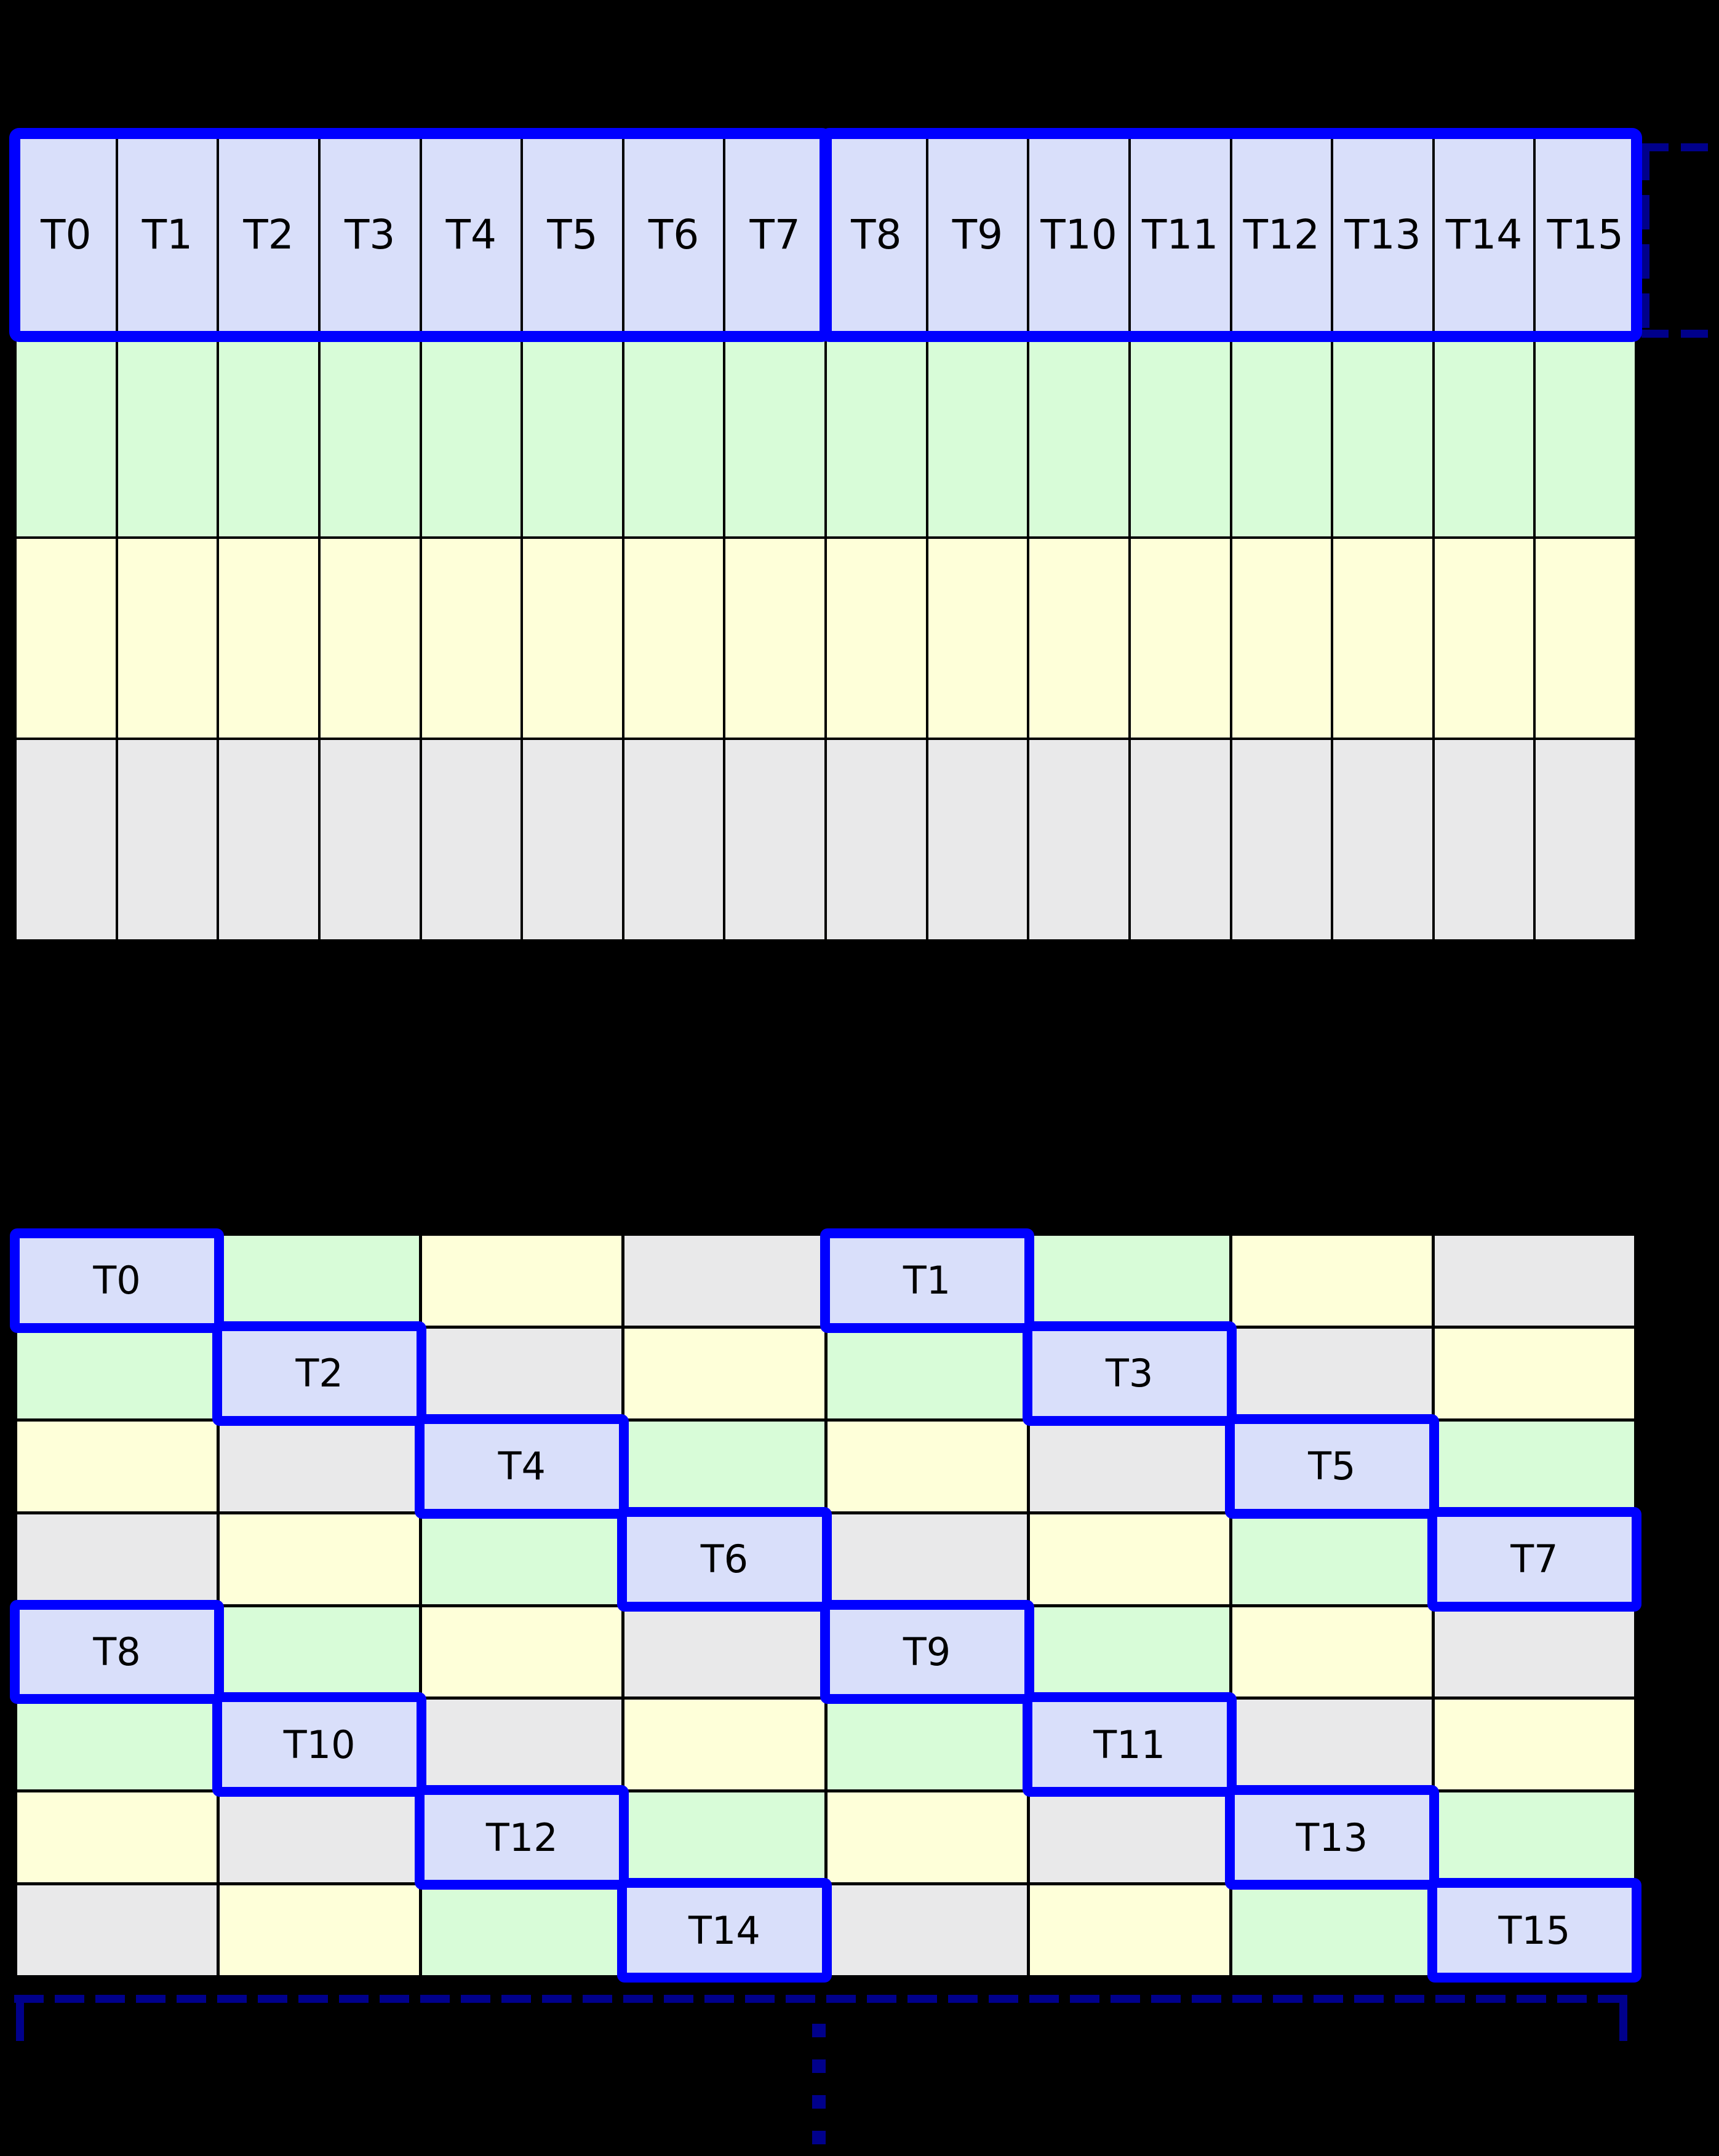 The image size is (1719, 2156). What do you see at coordinates (167, 235) in the screenshot?
I see `thread-cell: T1` at bounding box center [167, 235].